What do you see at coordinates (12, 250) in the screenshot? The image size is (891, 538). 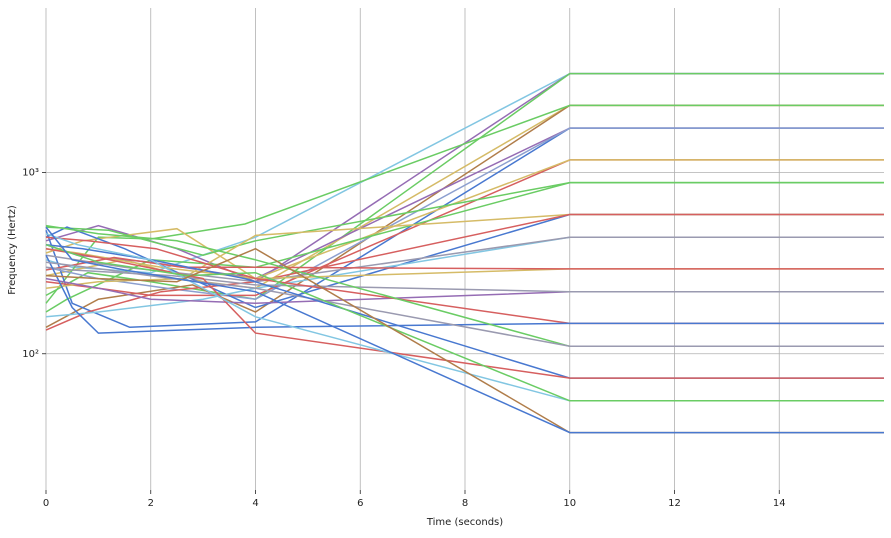 I see `y-axis-label: Frequency (Hertz)` at bounding box center [12, 250].